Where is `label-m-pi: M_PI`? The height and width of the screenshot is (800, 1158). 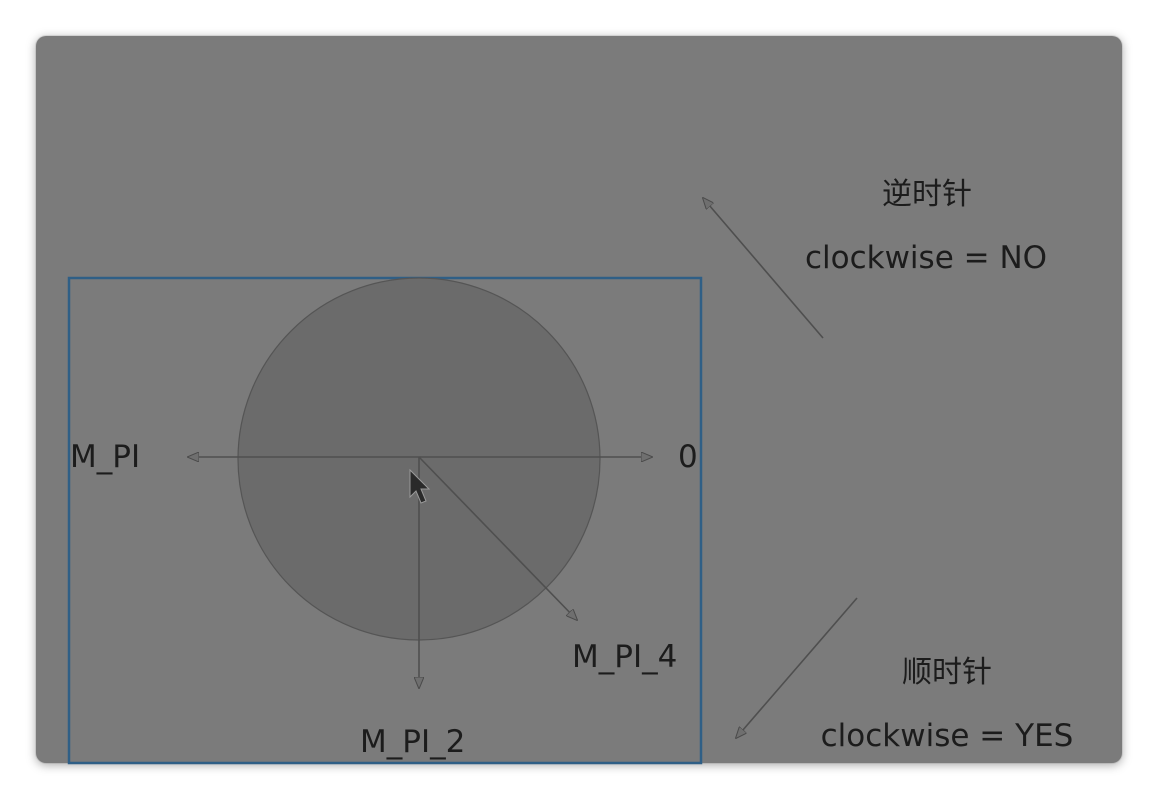 label-m-pi: M_PI is located at coordinates (105, 457).